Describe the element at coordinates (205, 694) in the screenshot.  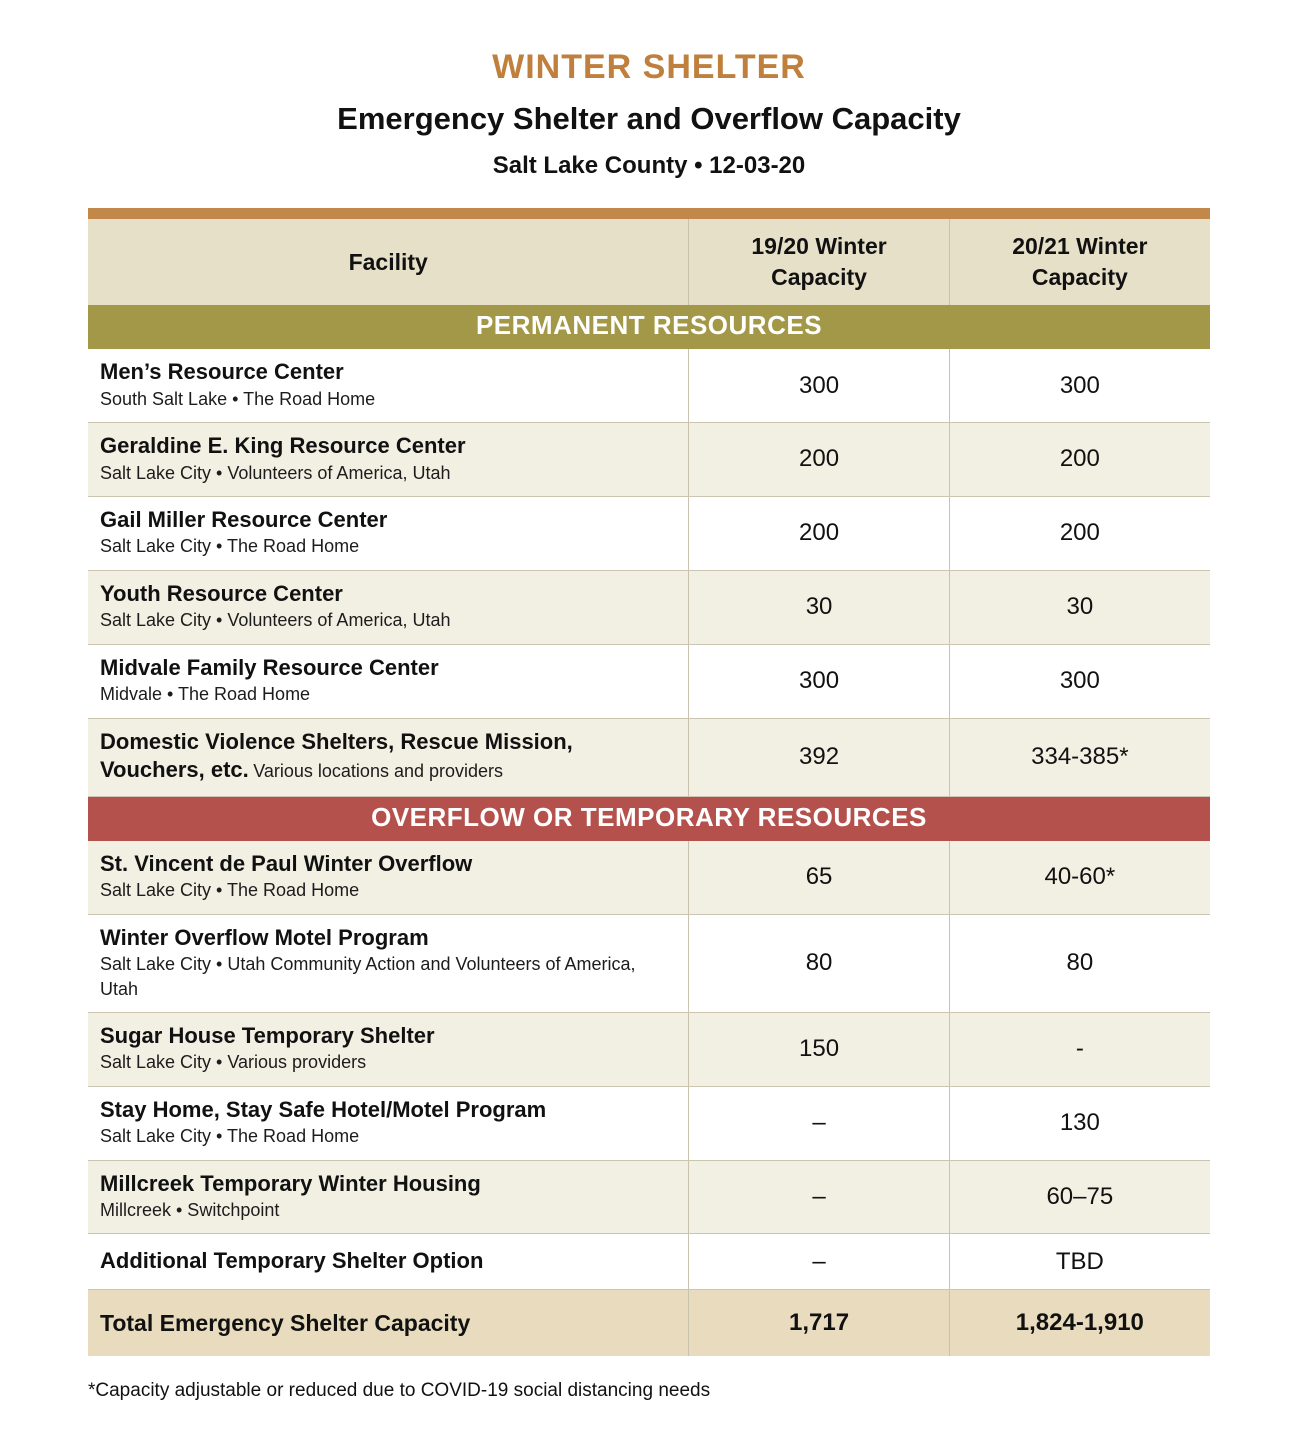
I see `facility-detail: Midvale • The Road Home` at that location.